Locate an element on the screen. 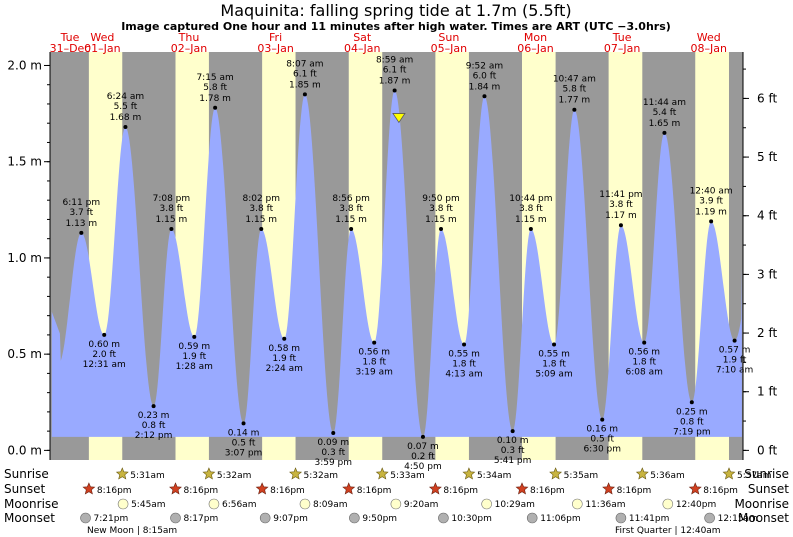  extreme-time-label: 5:41 pm is located at coordinates (513, 461).